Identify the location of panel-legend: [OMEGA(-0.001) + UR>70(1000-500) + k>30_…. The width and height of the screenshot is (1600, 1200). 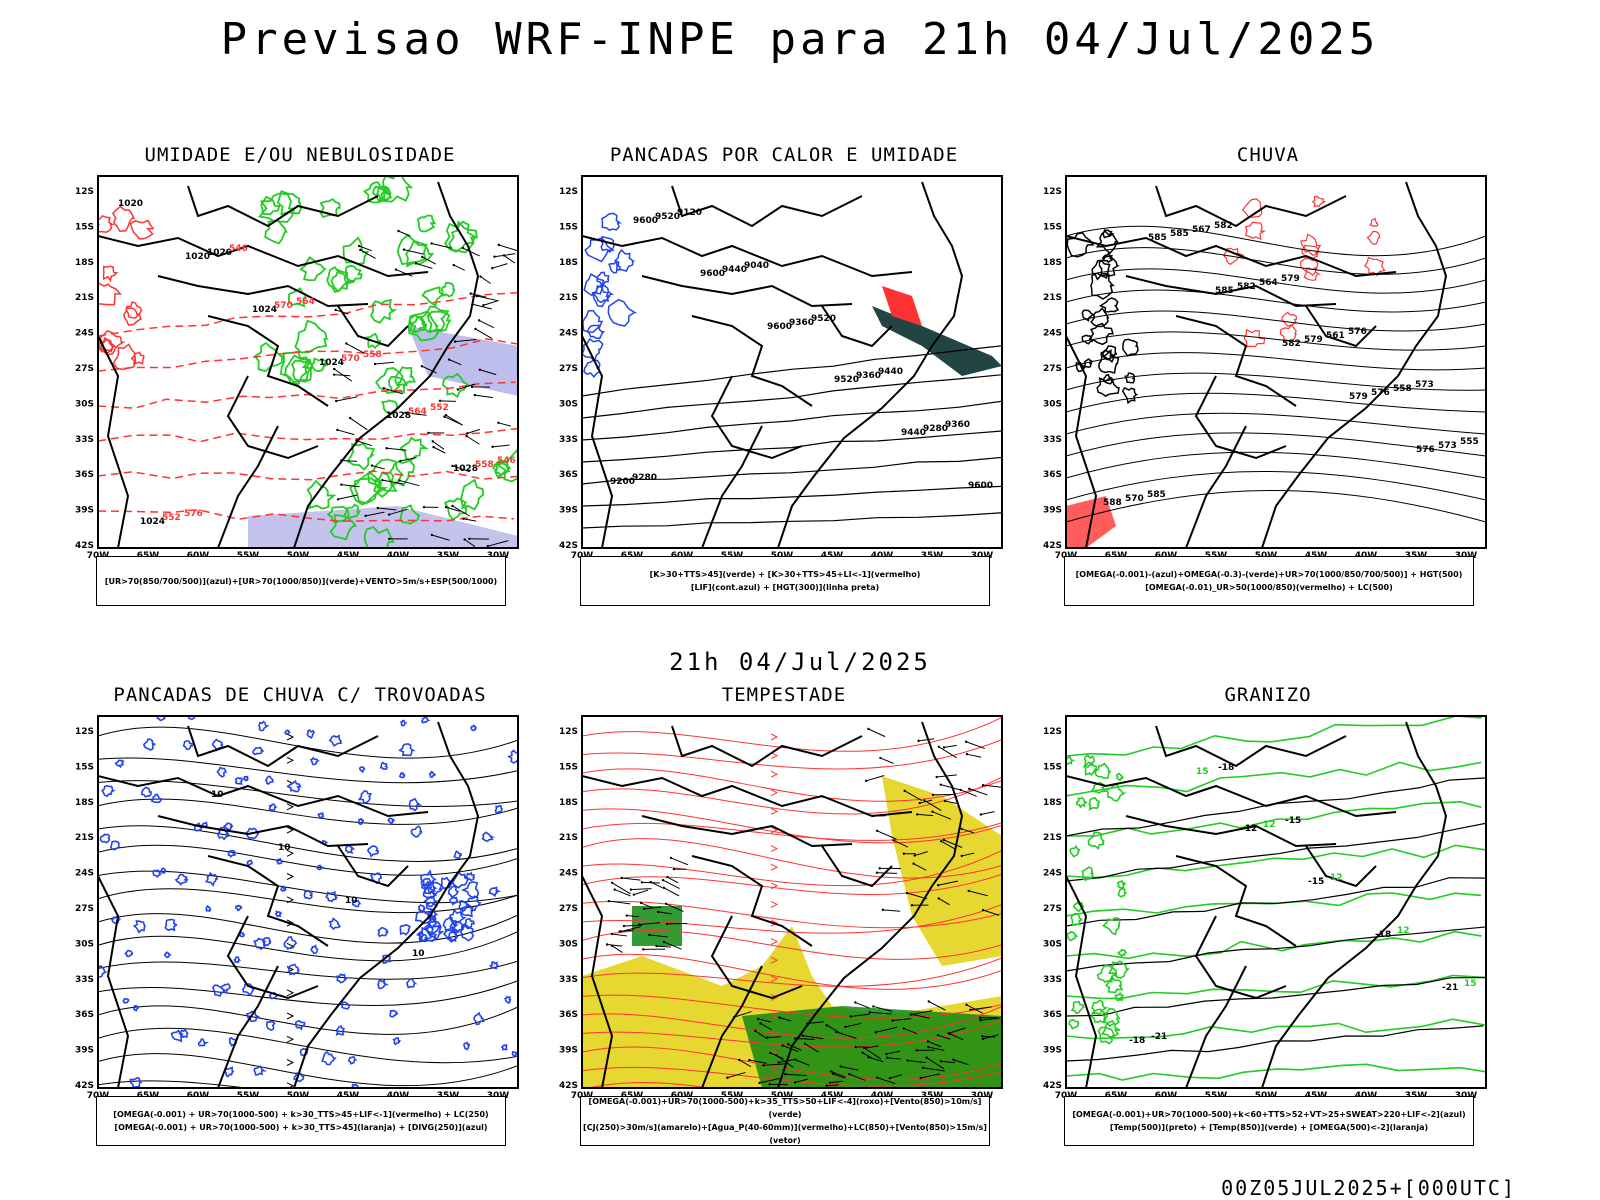
(301, 1121).